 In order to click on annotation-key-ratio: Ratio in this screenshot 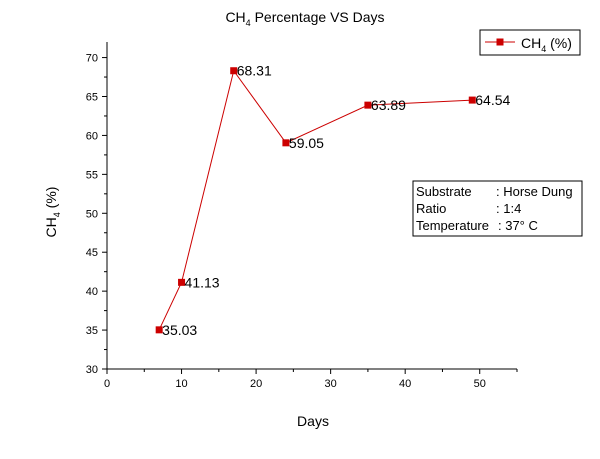, I will do `click(431, 208)`.